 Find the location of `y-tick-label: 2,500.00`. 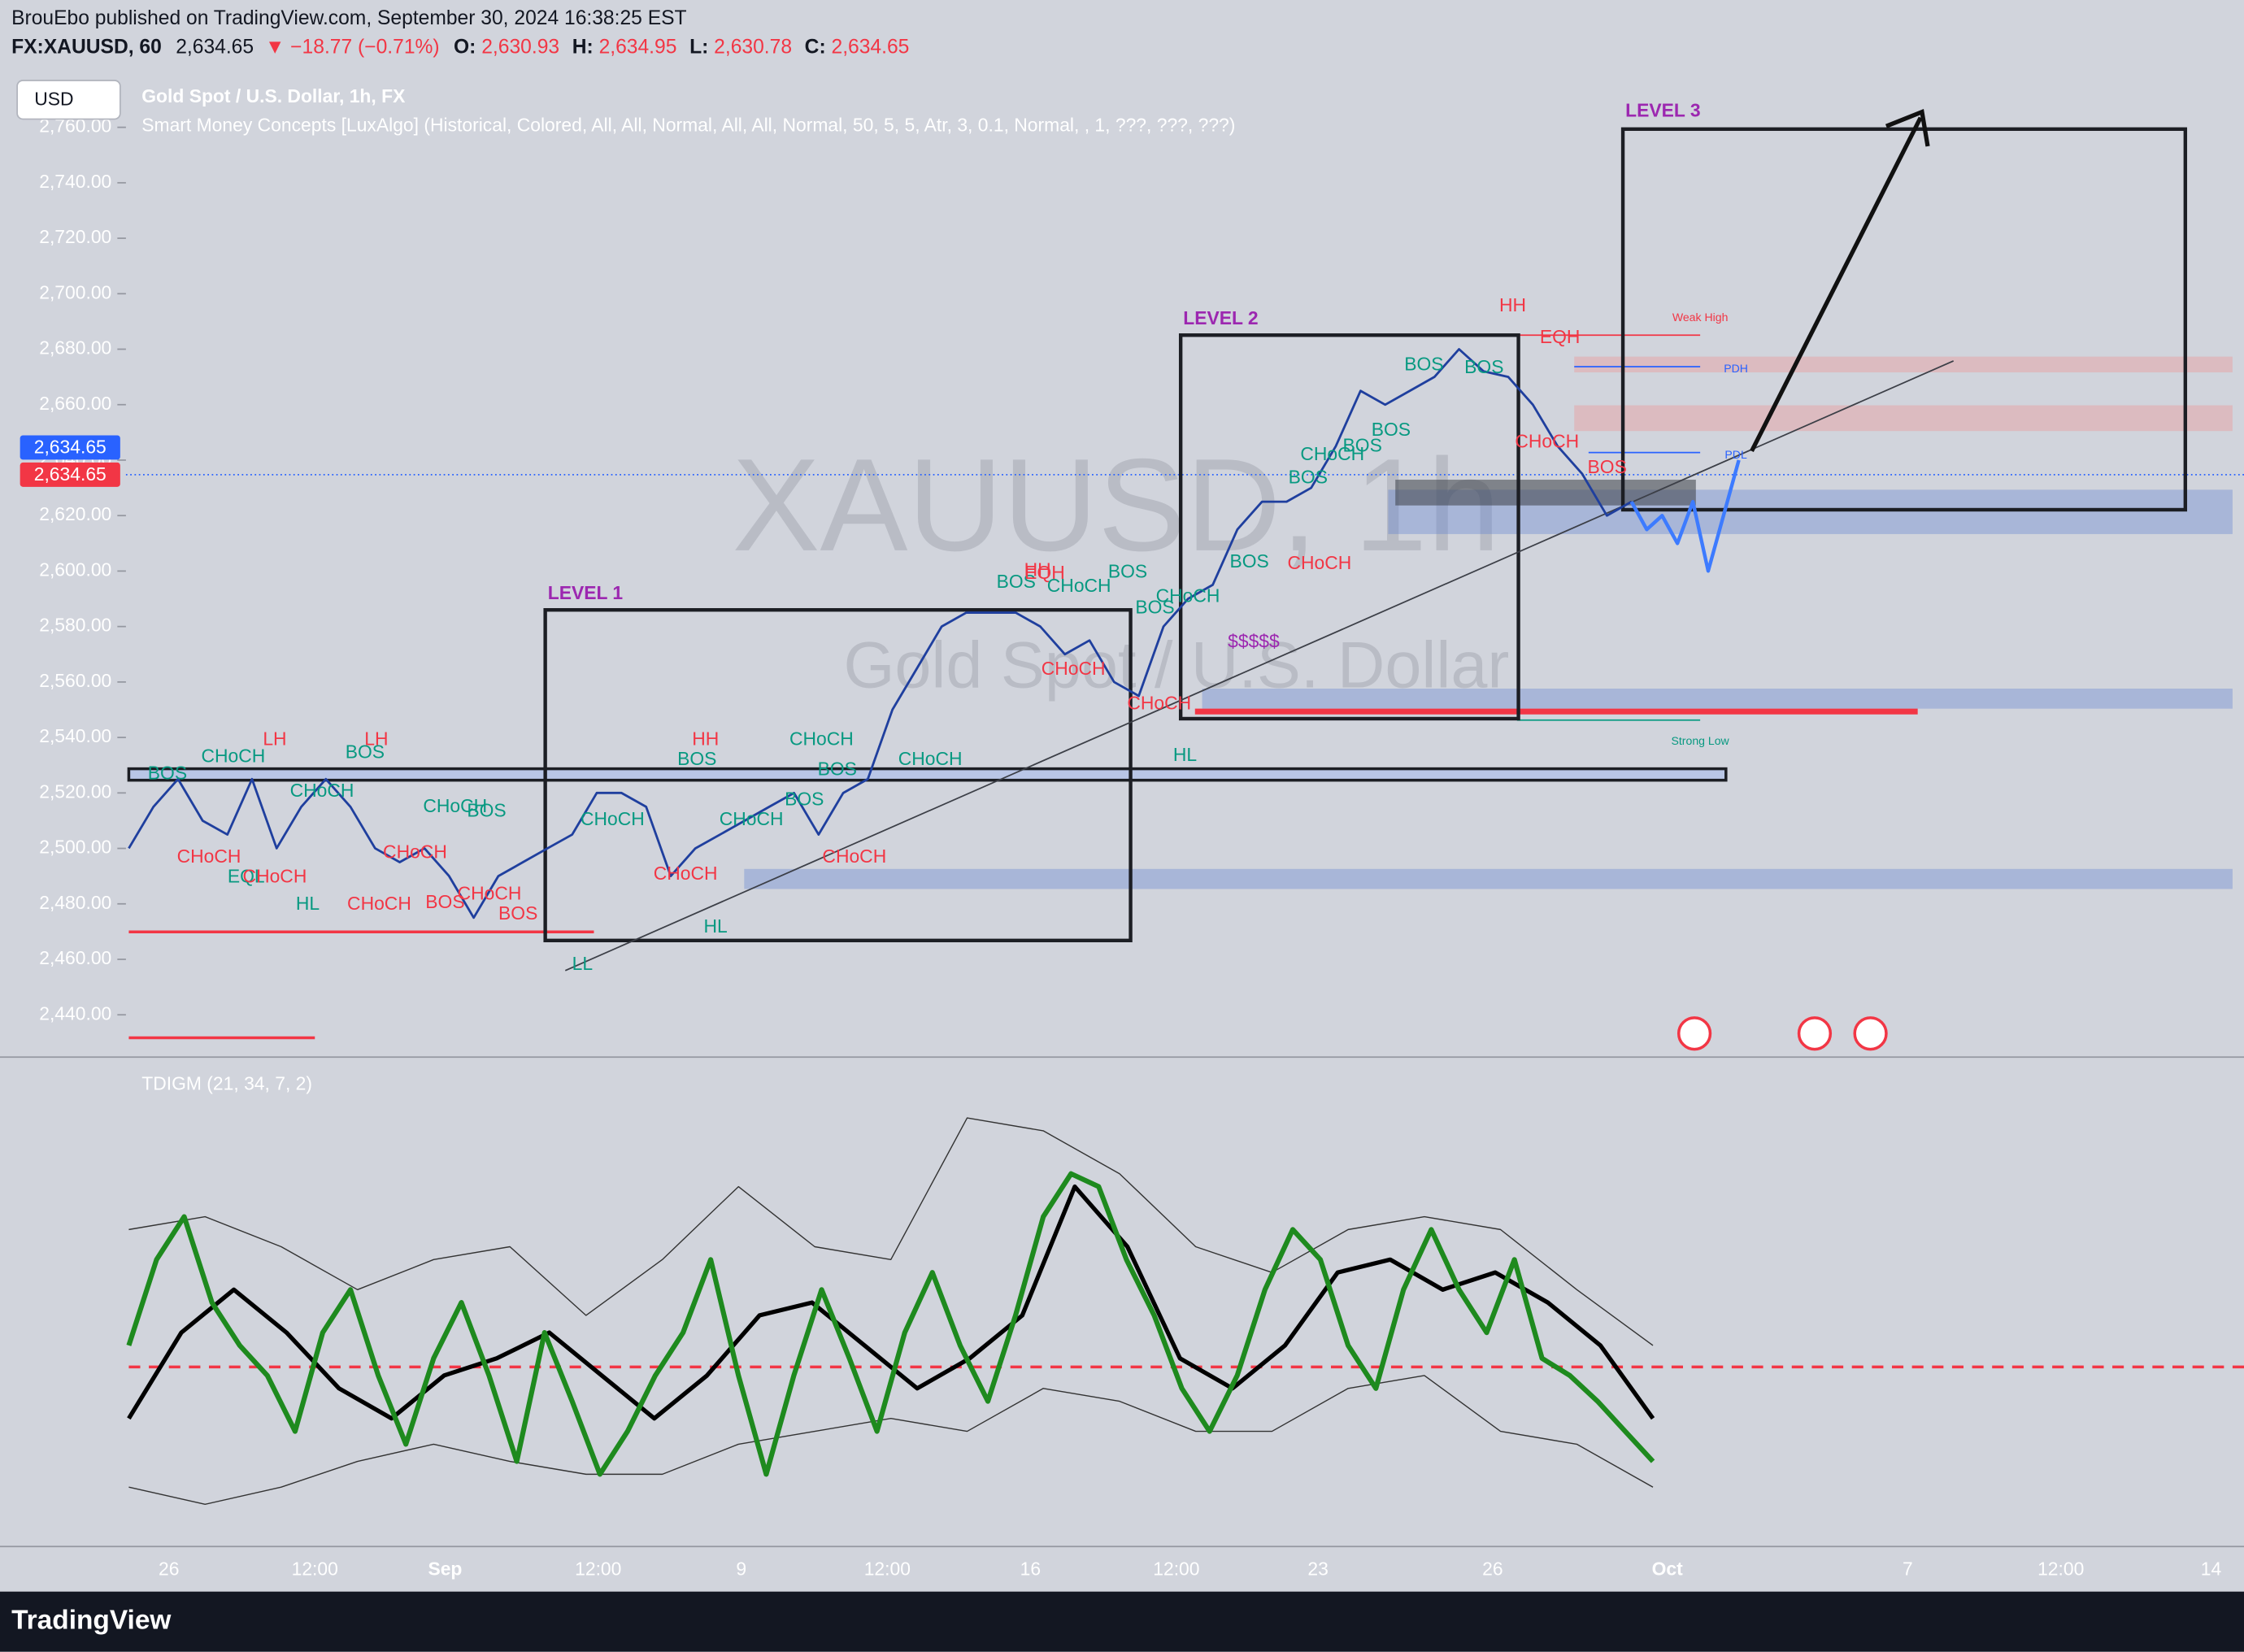

y-tick-label: 2,500.00 is located at coordinates (75, 847).